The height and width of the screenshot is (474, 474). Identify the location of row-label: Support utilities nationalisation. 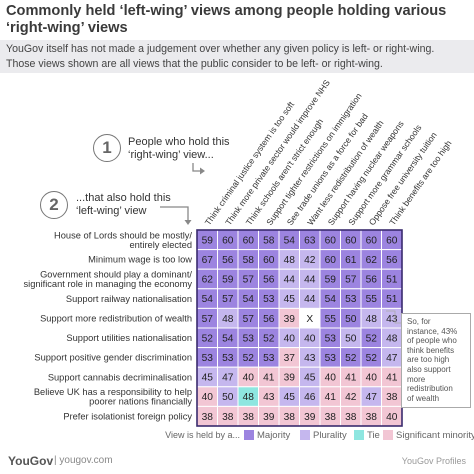
(129, 338).